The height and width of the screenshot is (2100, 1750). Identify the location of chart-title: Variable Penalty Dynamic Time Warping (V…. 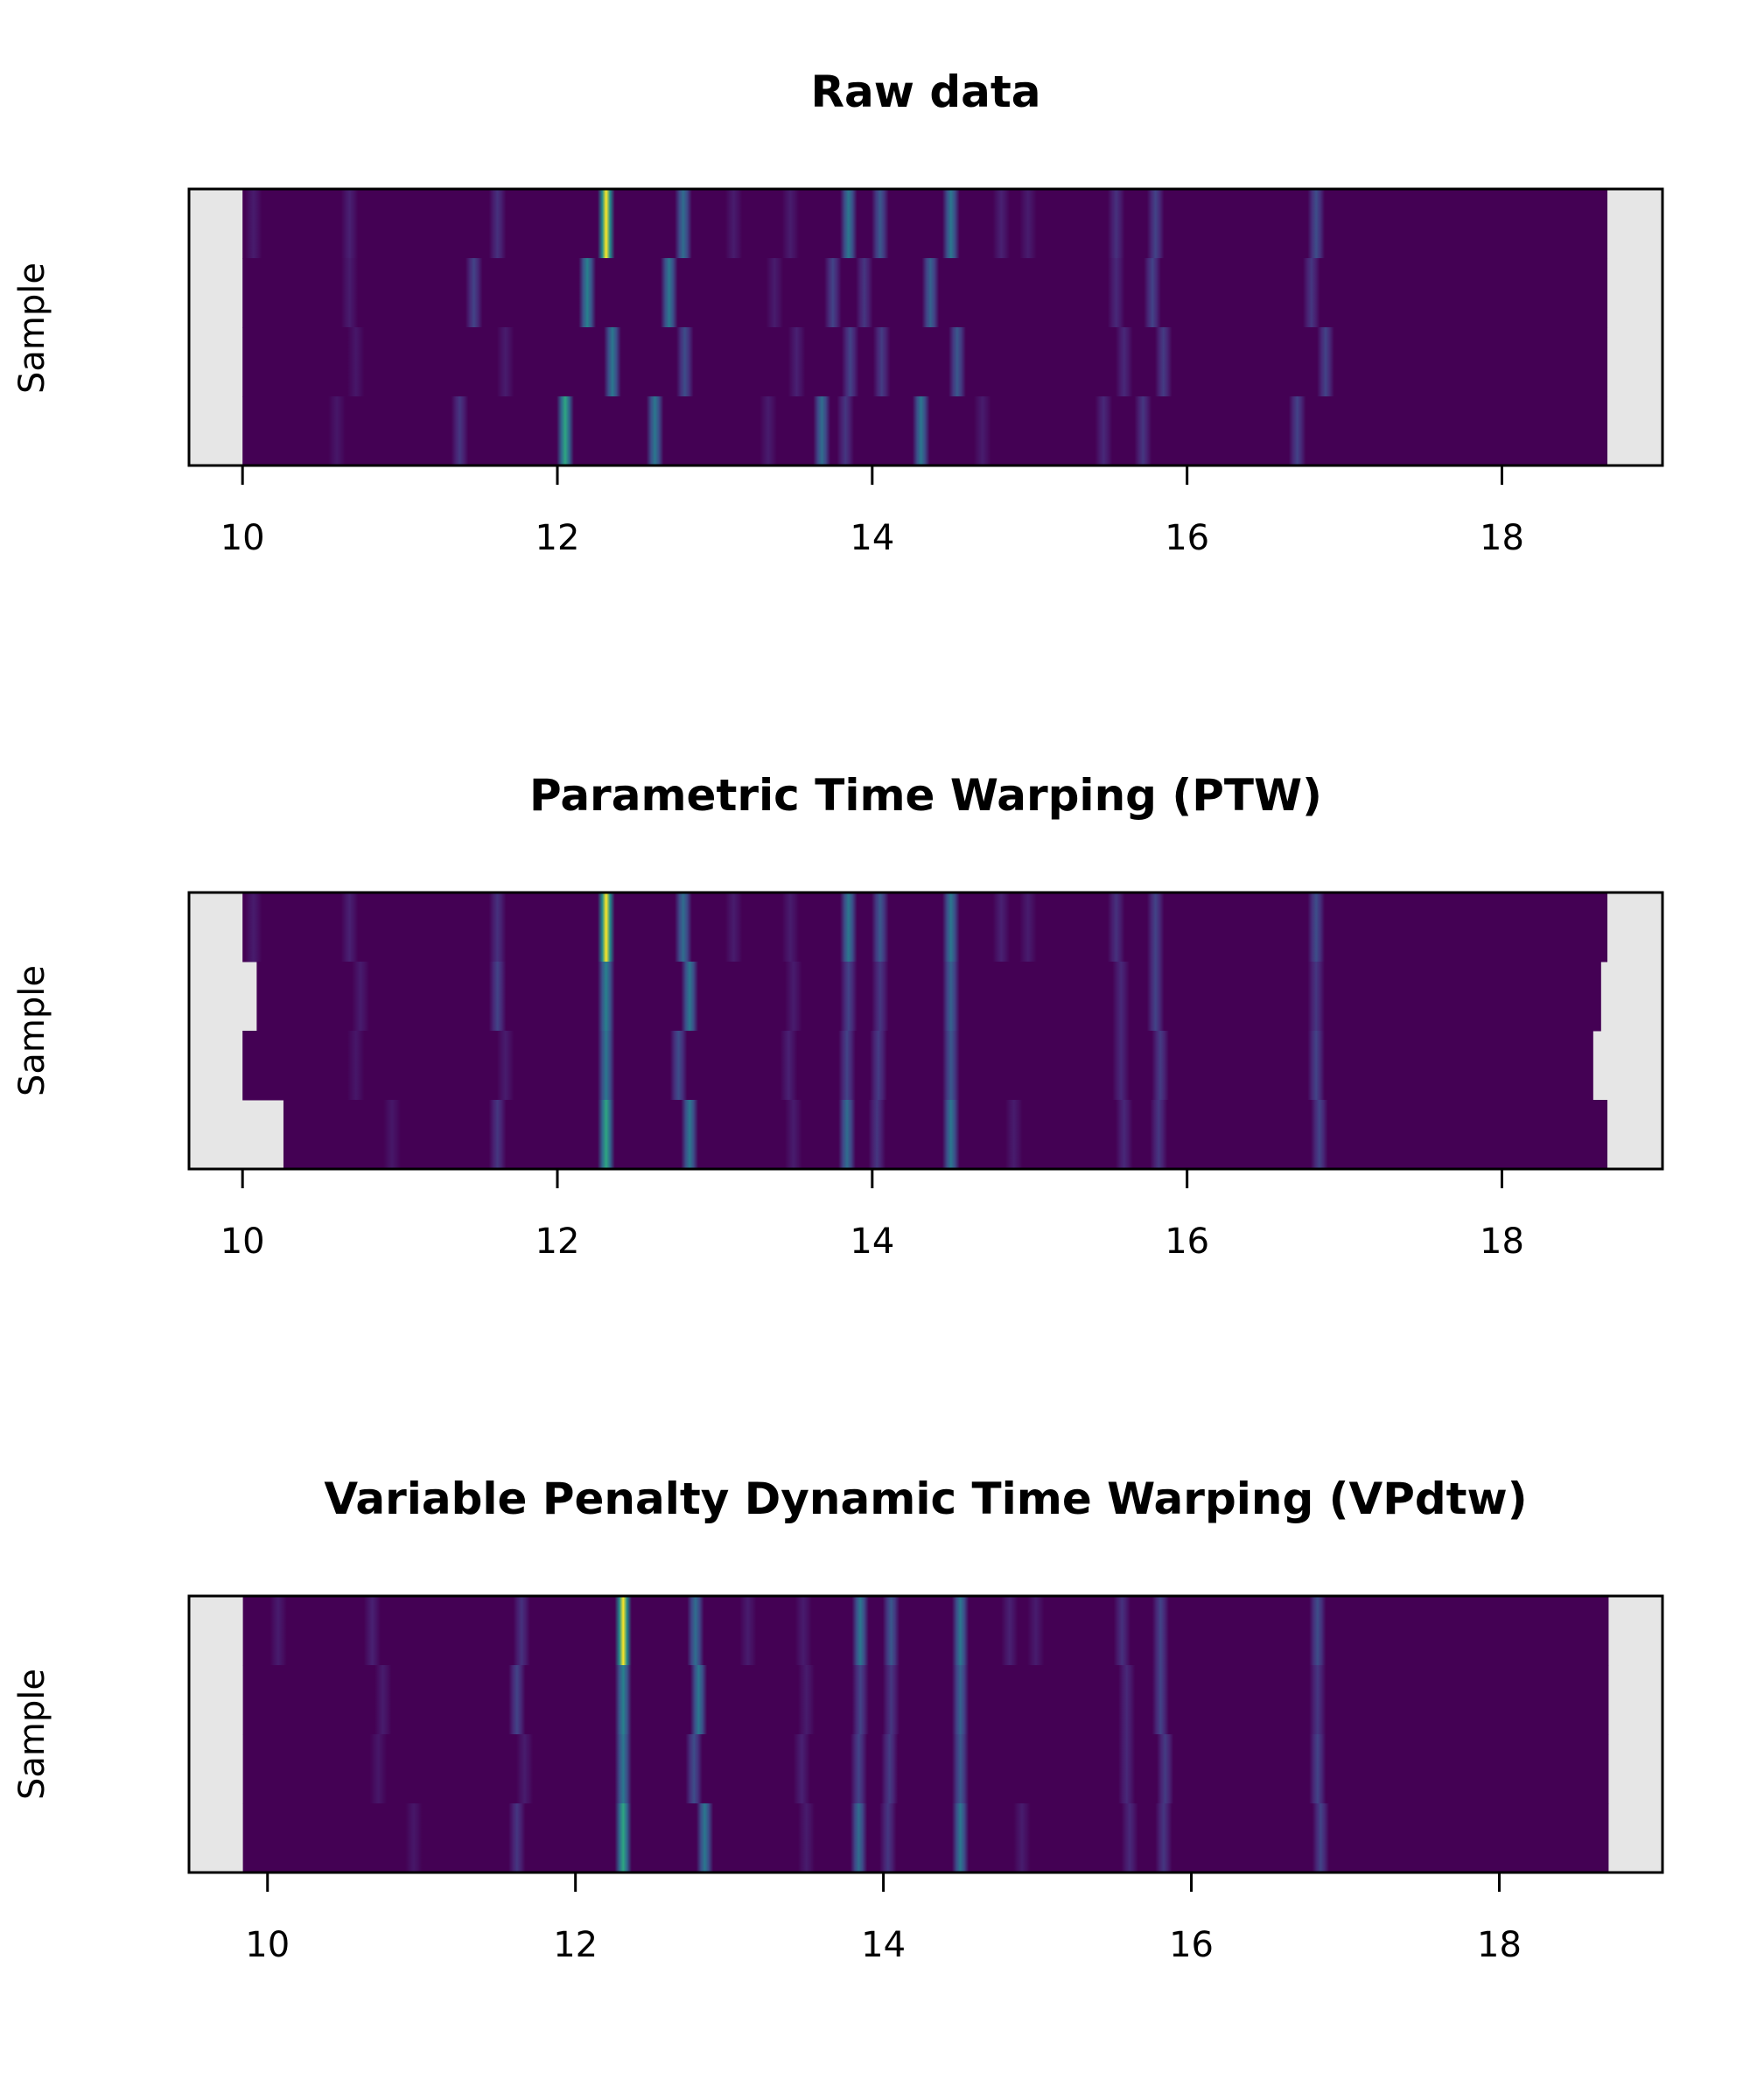
(925, 1499).